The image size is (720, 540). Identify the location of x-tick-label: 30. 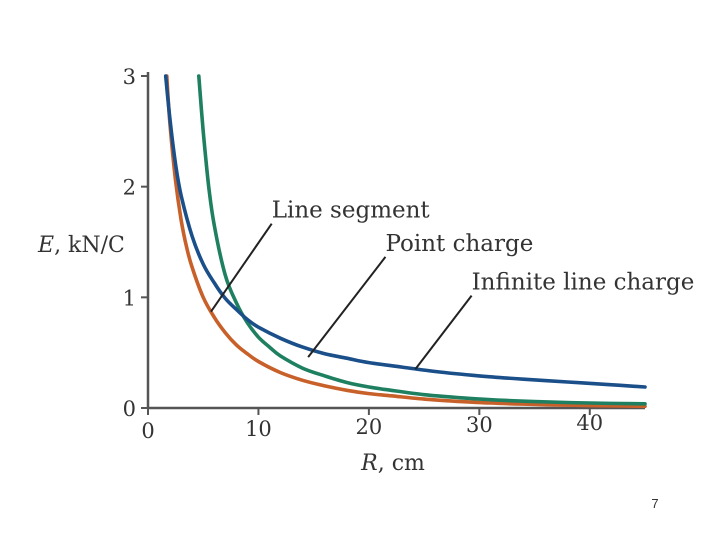
(479, 425).